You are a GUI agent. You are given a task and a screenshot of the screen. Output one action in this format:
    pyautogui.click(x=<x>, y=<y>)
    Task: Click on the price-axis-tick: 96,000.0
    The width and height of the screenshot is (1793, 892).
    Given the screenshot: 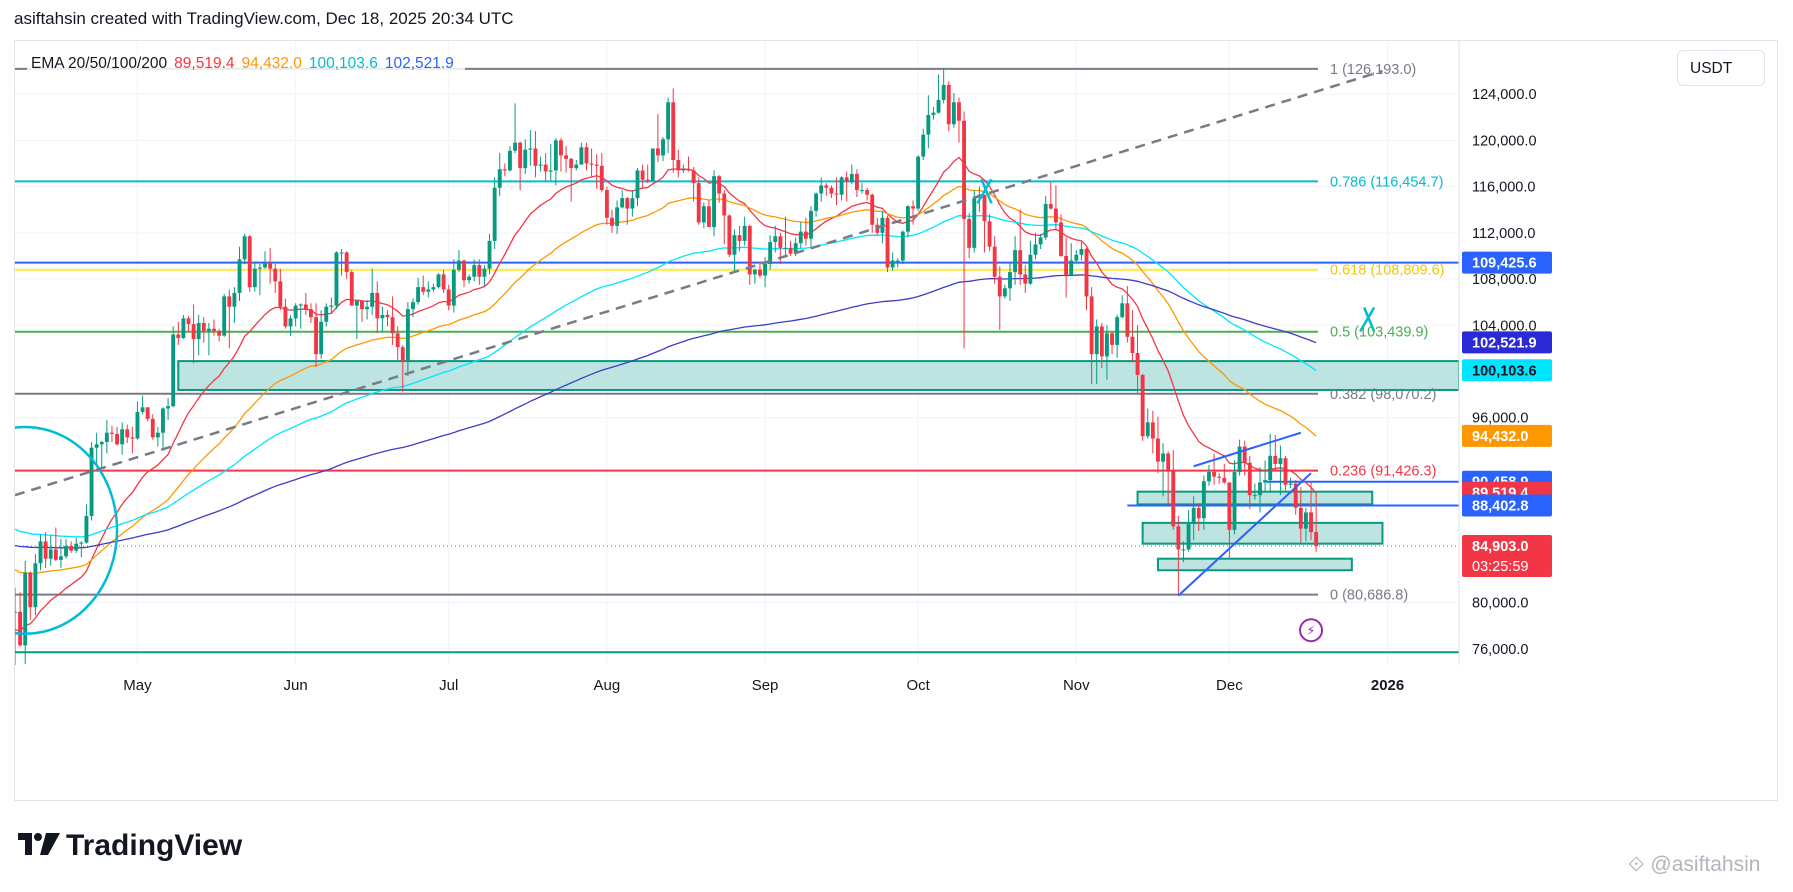 What is the action you would take?
    pyautogui.click(x=1500, y=419)
    